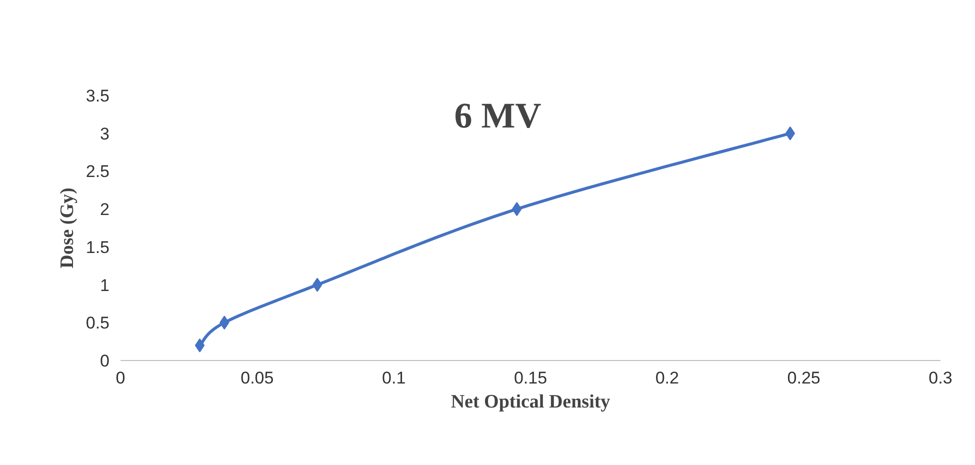 The width and height of the screenshot is (975, 465). What do you see at coordinates (98, 96) in the screenshot?
I see `y-tick-label: 3.5` at bounding box center [98, 96].